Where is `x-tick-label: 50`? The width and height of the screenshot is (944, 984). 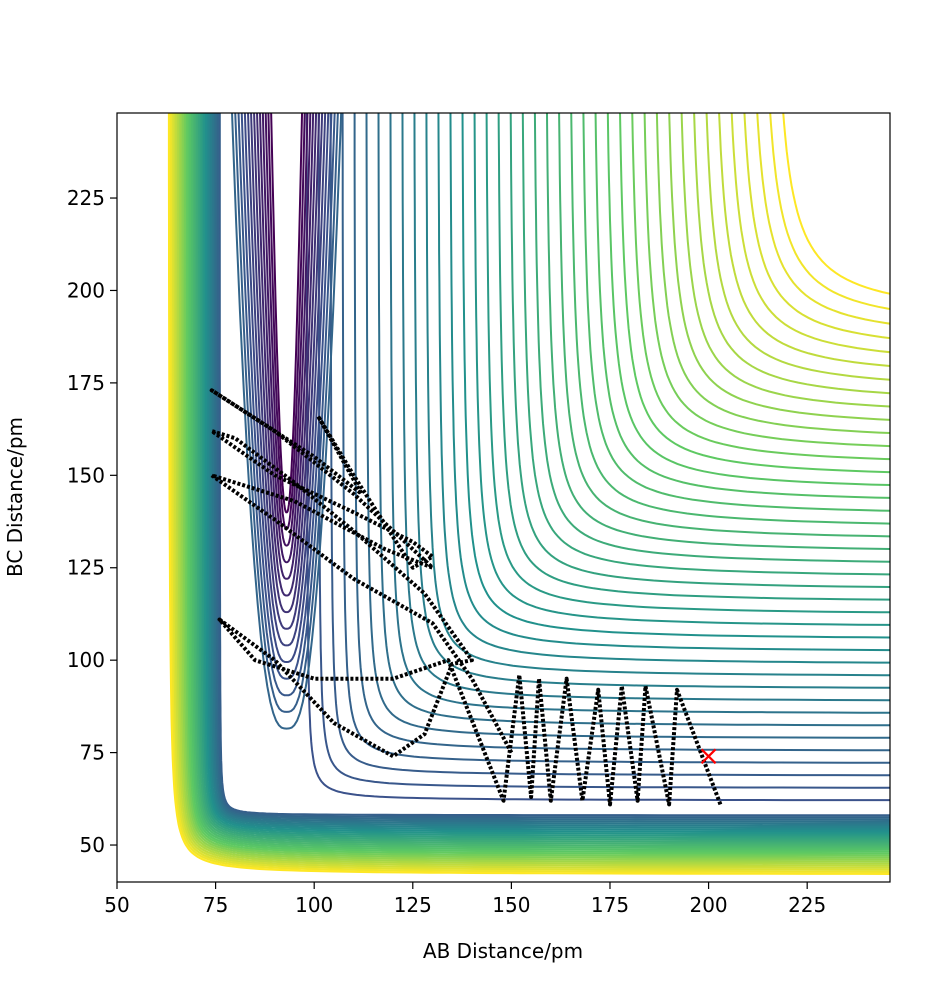
x-tick-label: 50 is located at coordinates (116, 905).